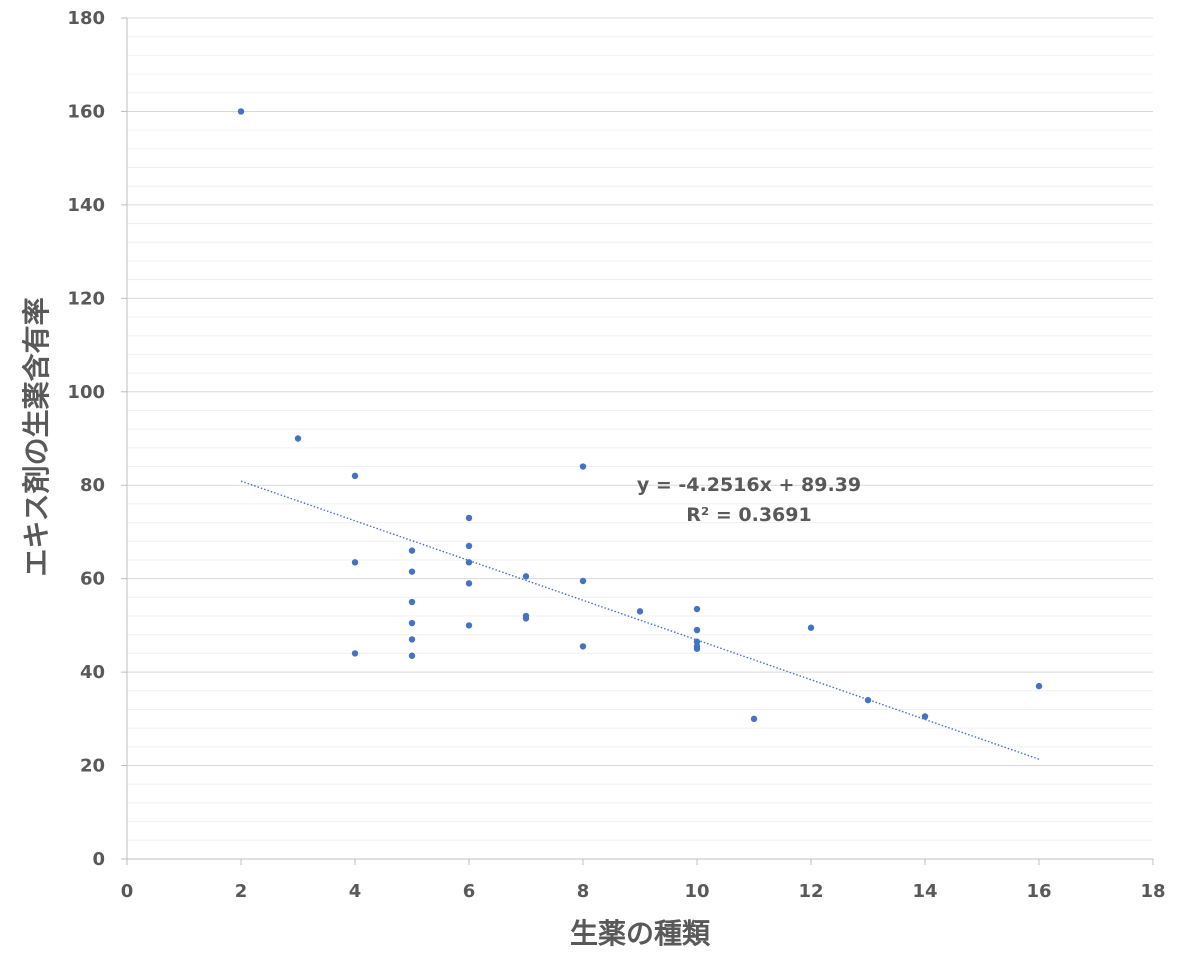  I want to click on x-tick-label: 2, so click(241, 891).